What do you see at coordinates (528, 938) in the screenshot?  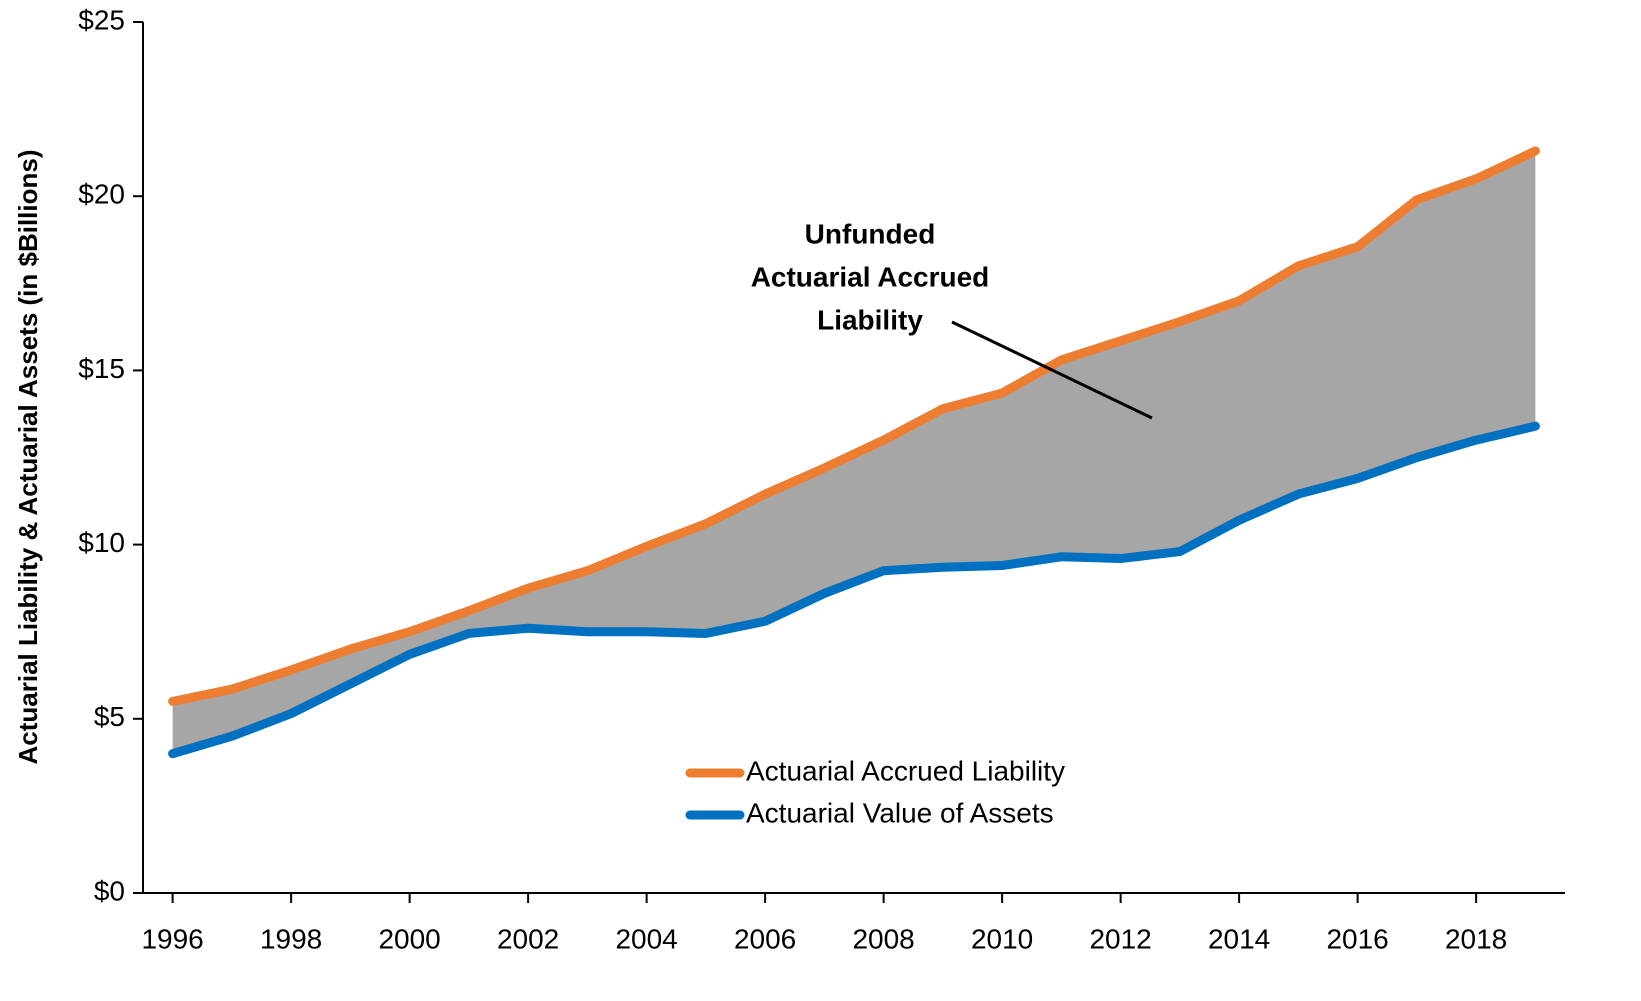 I see `x-tick-label: 2002` at bounding box center [528, 938].